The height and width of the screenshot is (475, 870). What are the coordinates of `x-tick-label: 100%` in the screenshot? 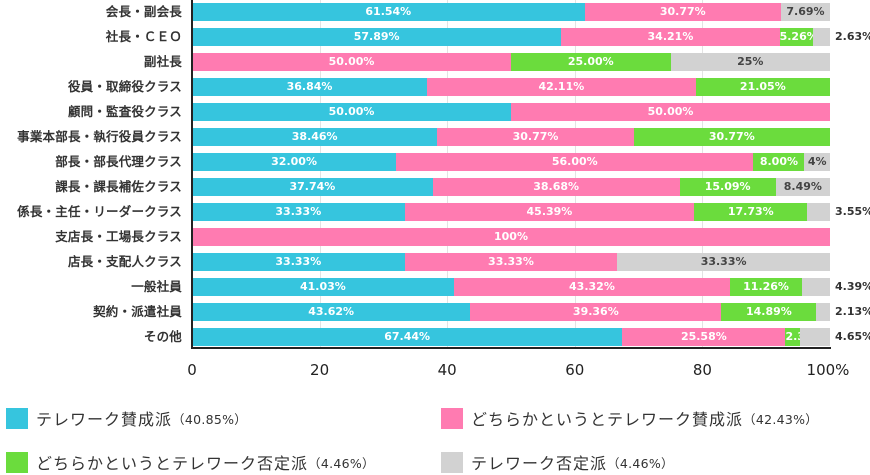 It's located at (828, 370).